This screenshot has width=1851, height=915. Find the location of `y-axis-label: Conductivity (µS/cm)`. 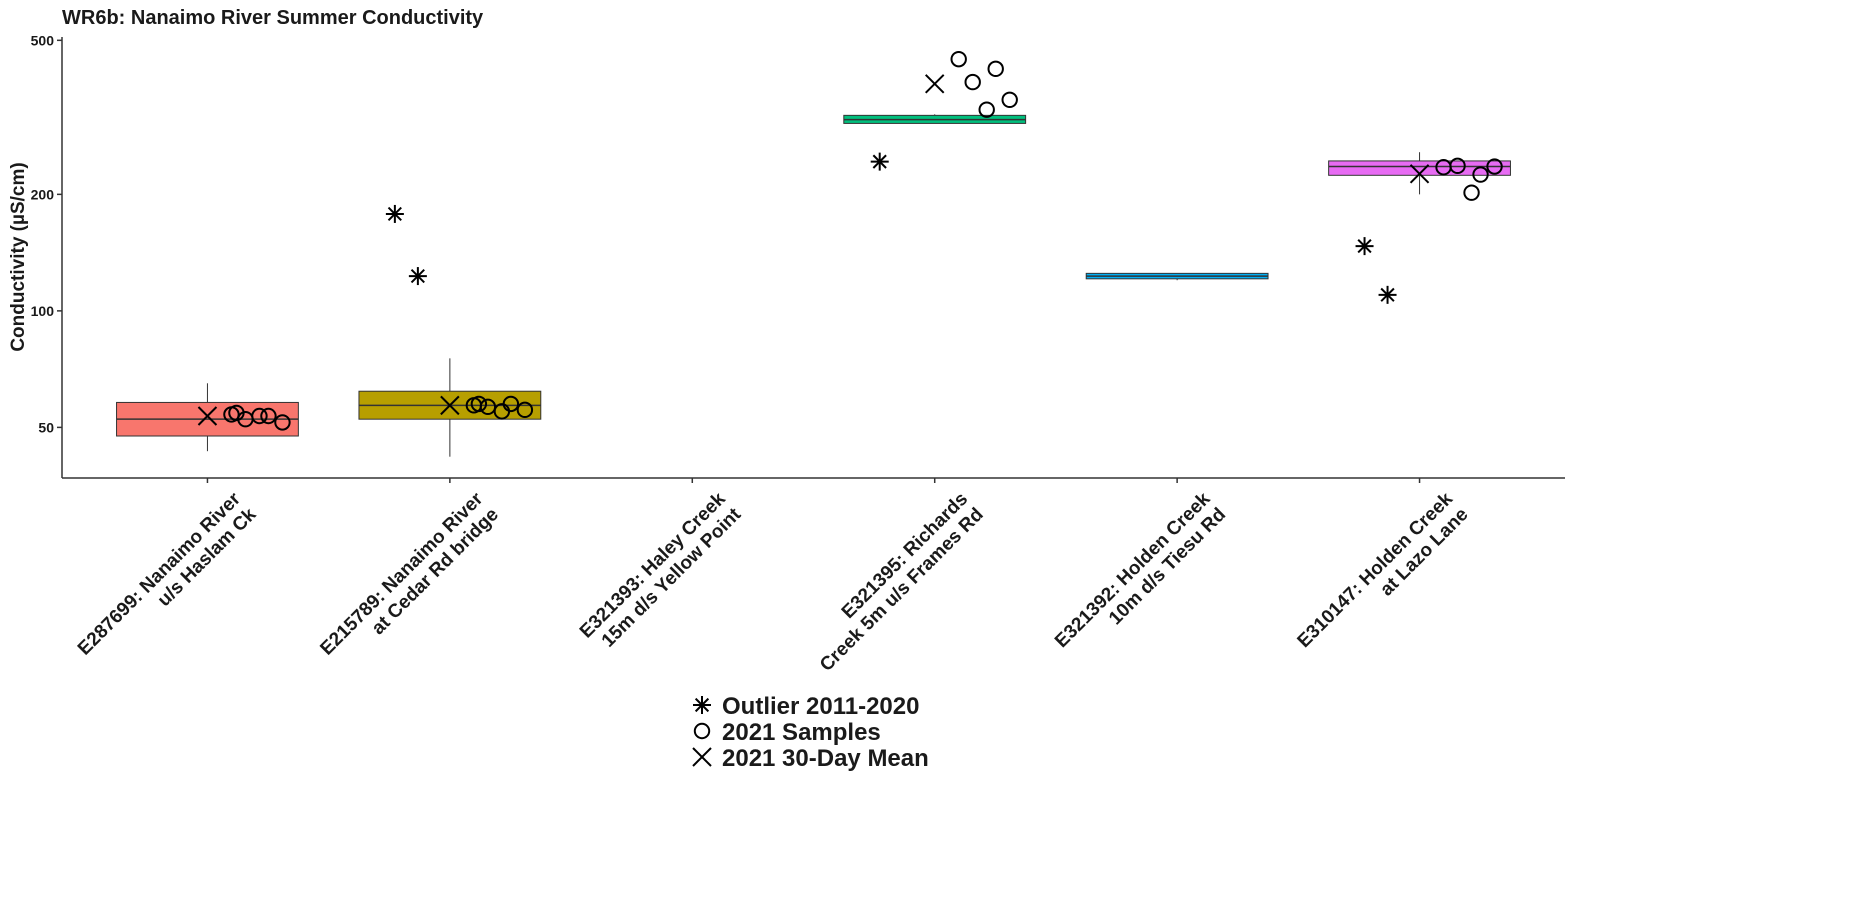

y-axis-label: Conductivity (µS/cm) is located at coordinates (18, 256).